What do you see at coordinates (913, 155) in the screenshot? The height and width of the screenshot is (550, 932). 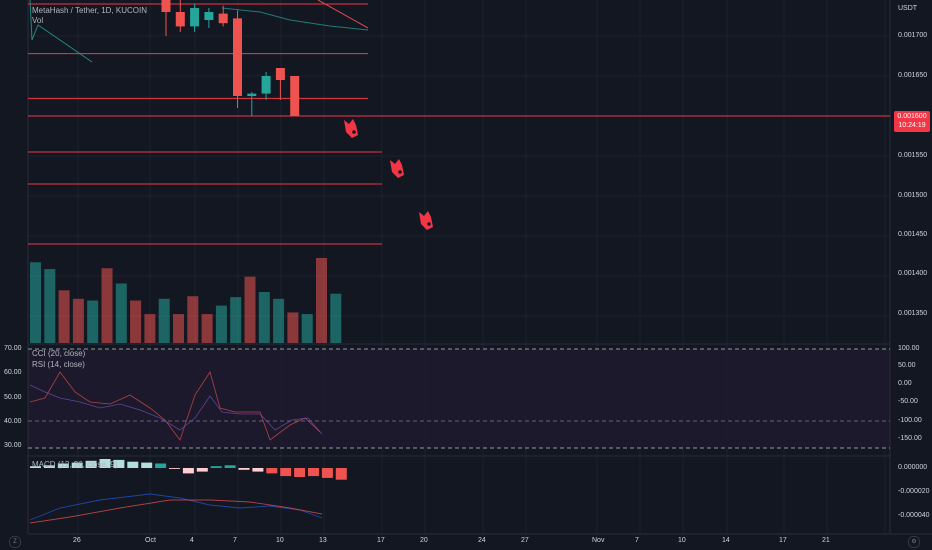 I see `price-tick: 0.001550` at bounding box center [913, 155].